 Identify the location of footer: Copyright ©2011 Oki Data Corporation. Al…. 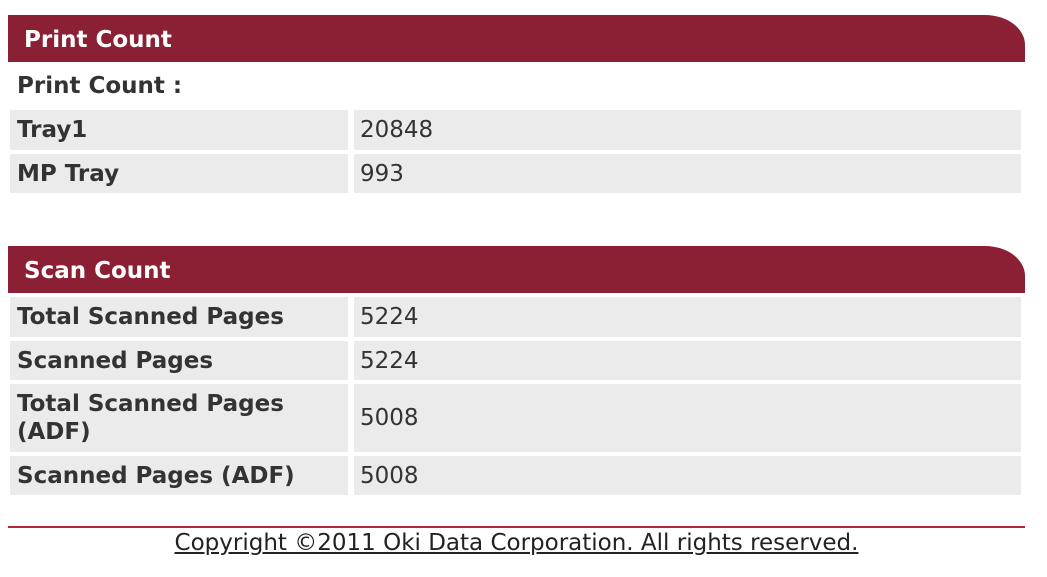
(516, 543).